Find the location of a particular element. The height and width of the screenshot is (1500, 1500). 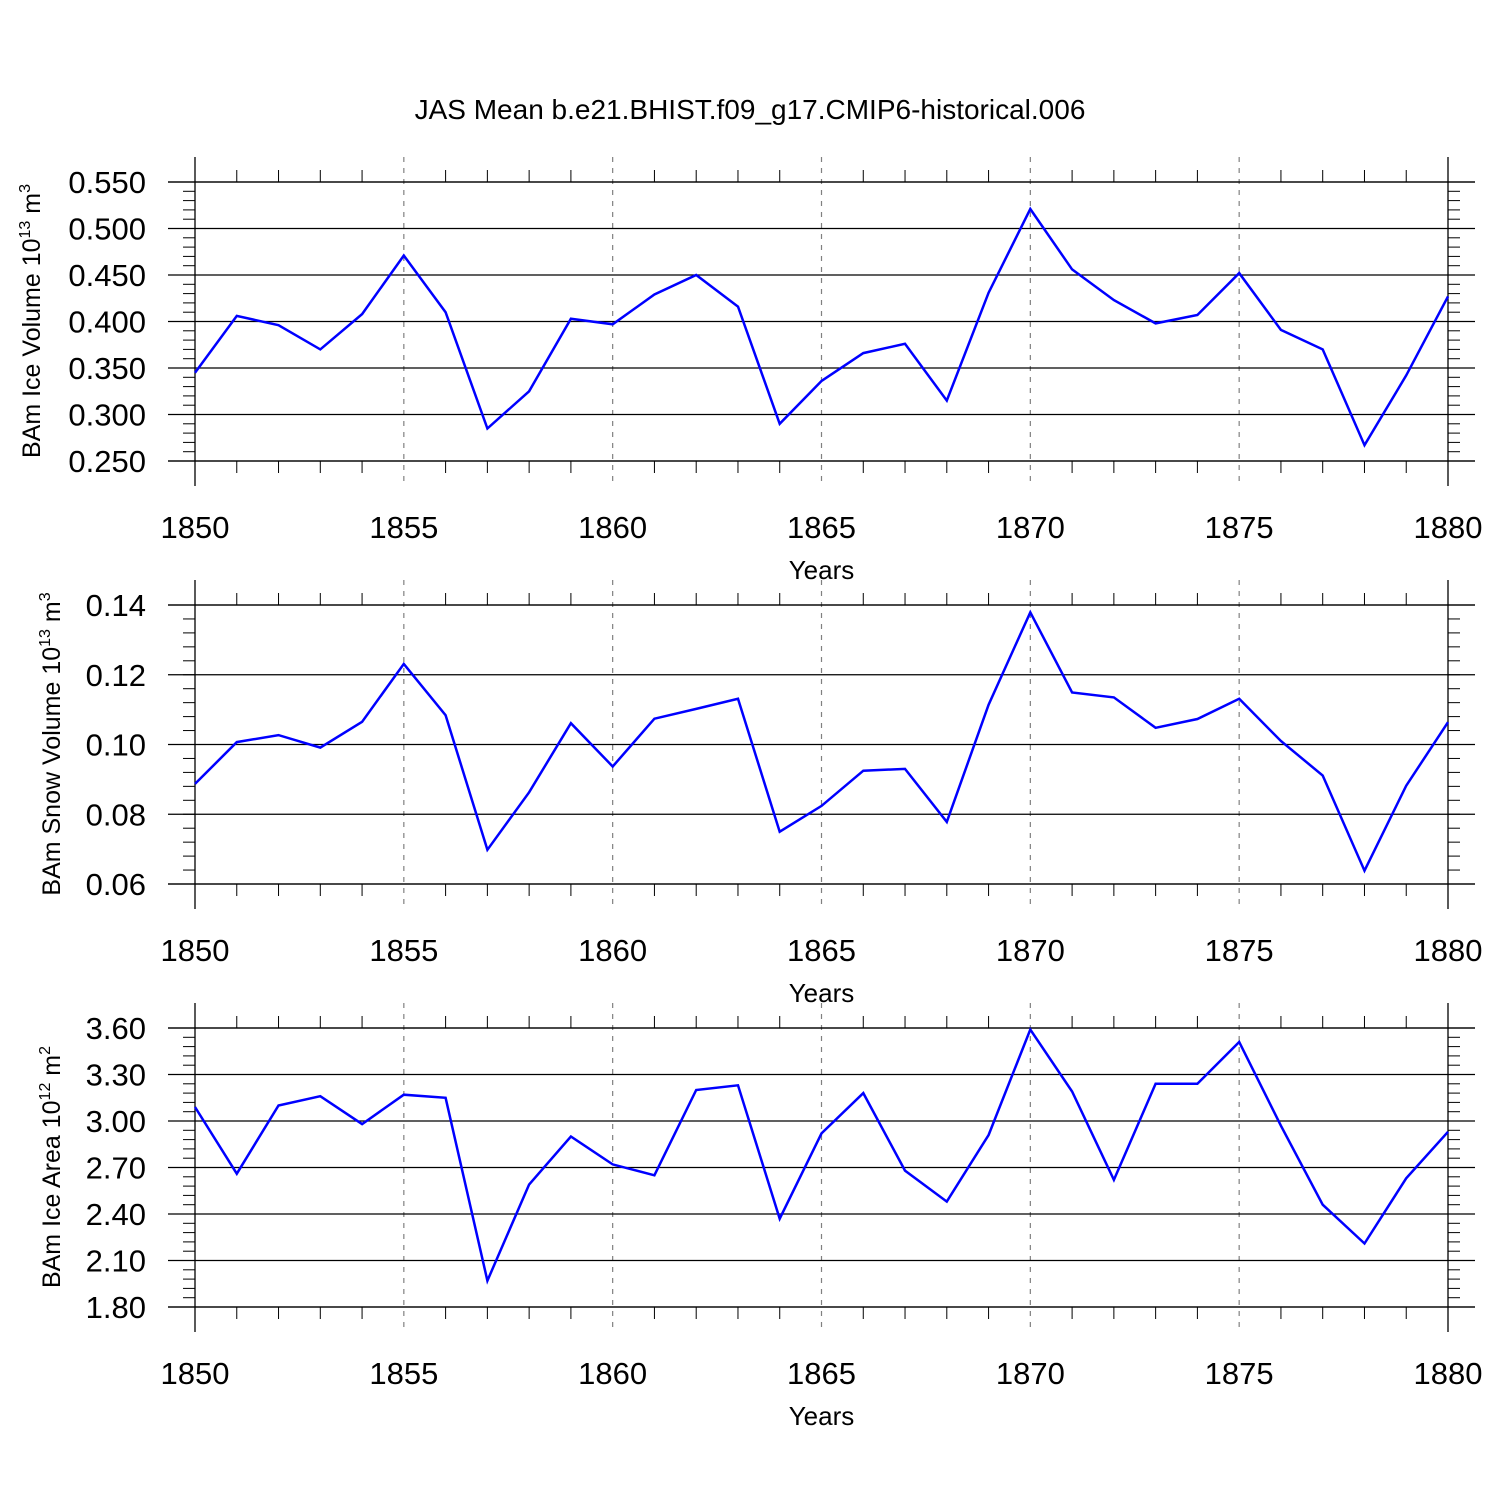

y-tick-label: 0.400 is located at coordinates (107, 322).